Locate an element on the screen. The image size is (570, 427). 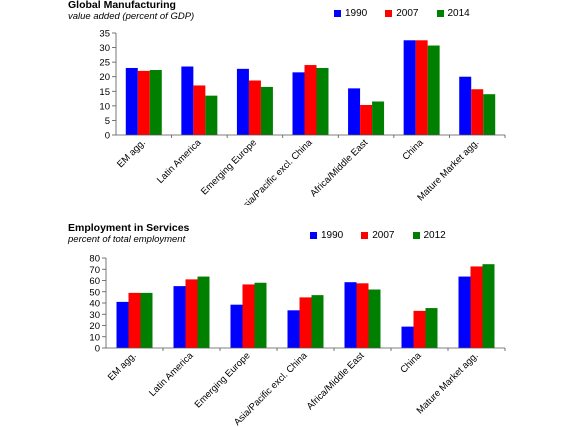
y-tick-label: 15 is located at coordinates (104, 92).